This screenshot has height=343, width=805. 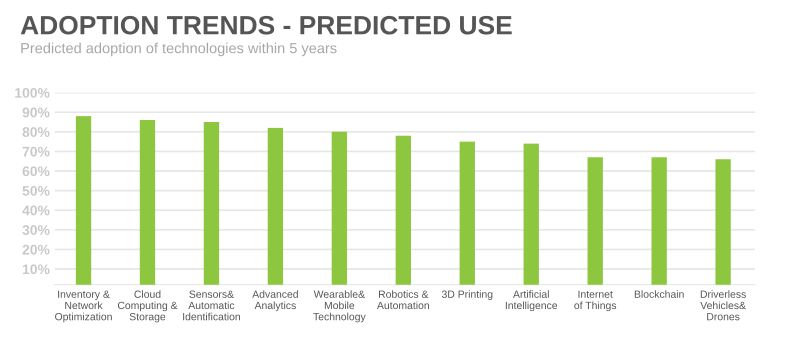 What do you see at coordinates (339, 306) in the screenshot?
I see `x-tick-label: Wearable& Mobile Technology` at bounding box center [339, 306].